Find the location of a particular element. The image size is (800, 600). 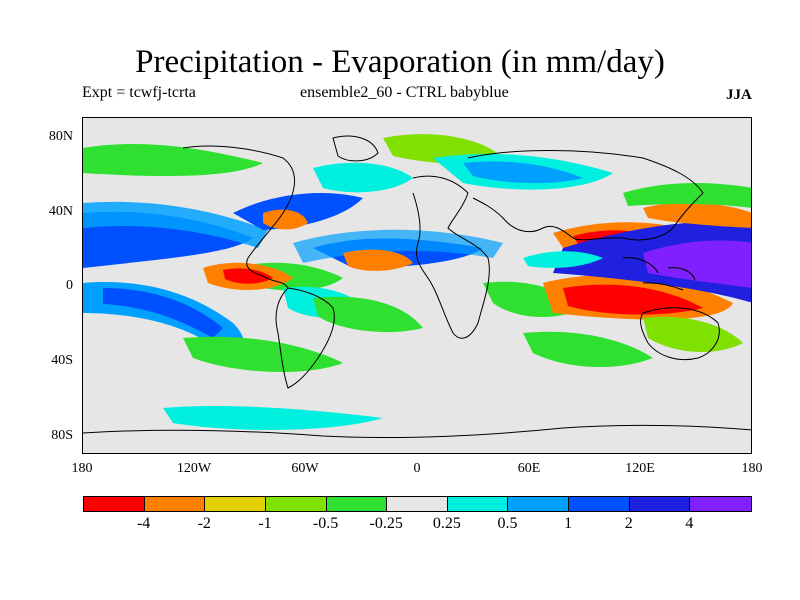

colorbar-label: 2 is located at coordinates (628, 523).